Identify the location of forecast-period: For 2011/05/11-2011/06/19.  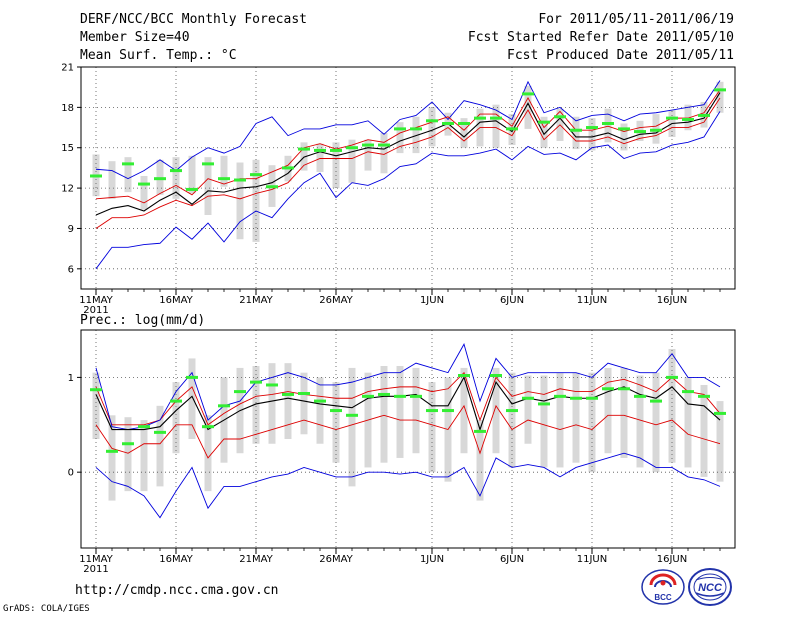
(636, 19).